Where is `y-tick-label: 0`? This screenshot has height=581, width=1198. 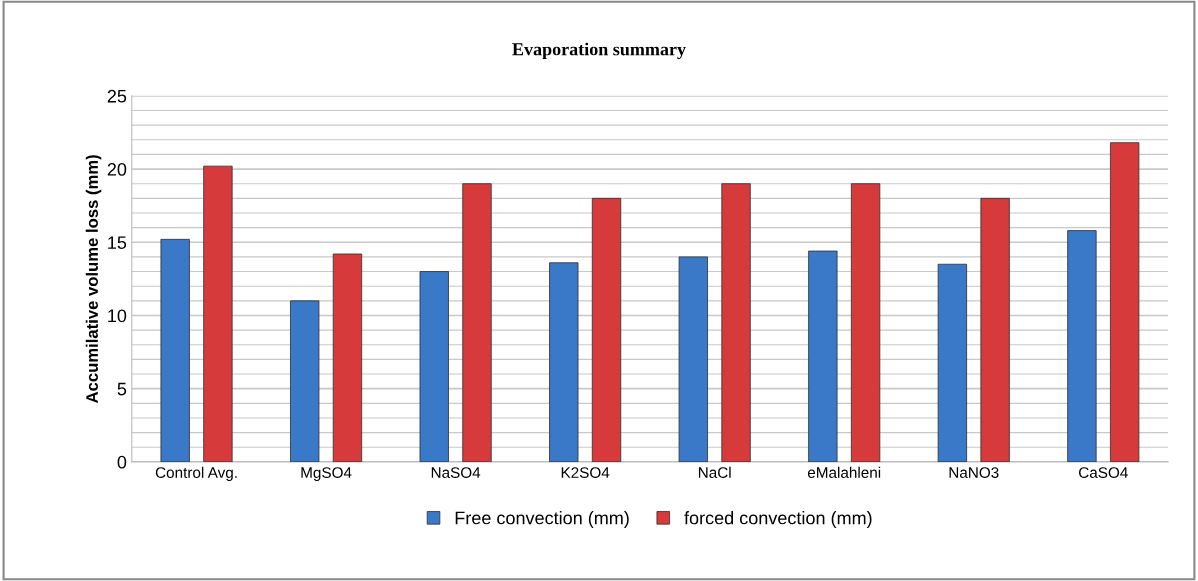
y-tick-label: 0 is located at coordinates (122, 462).